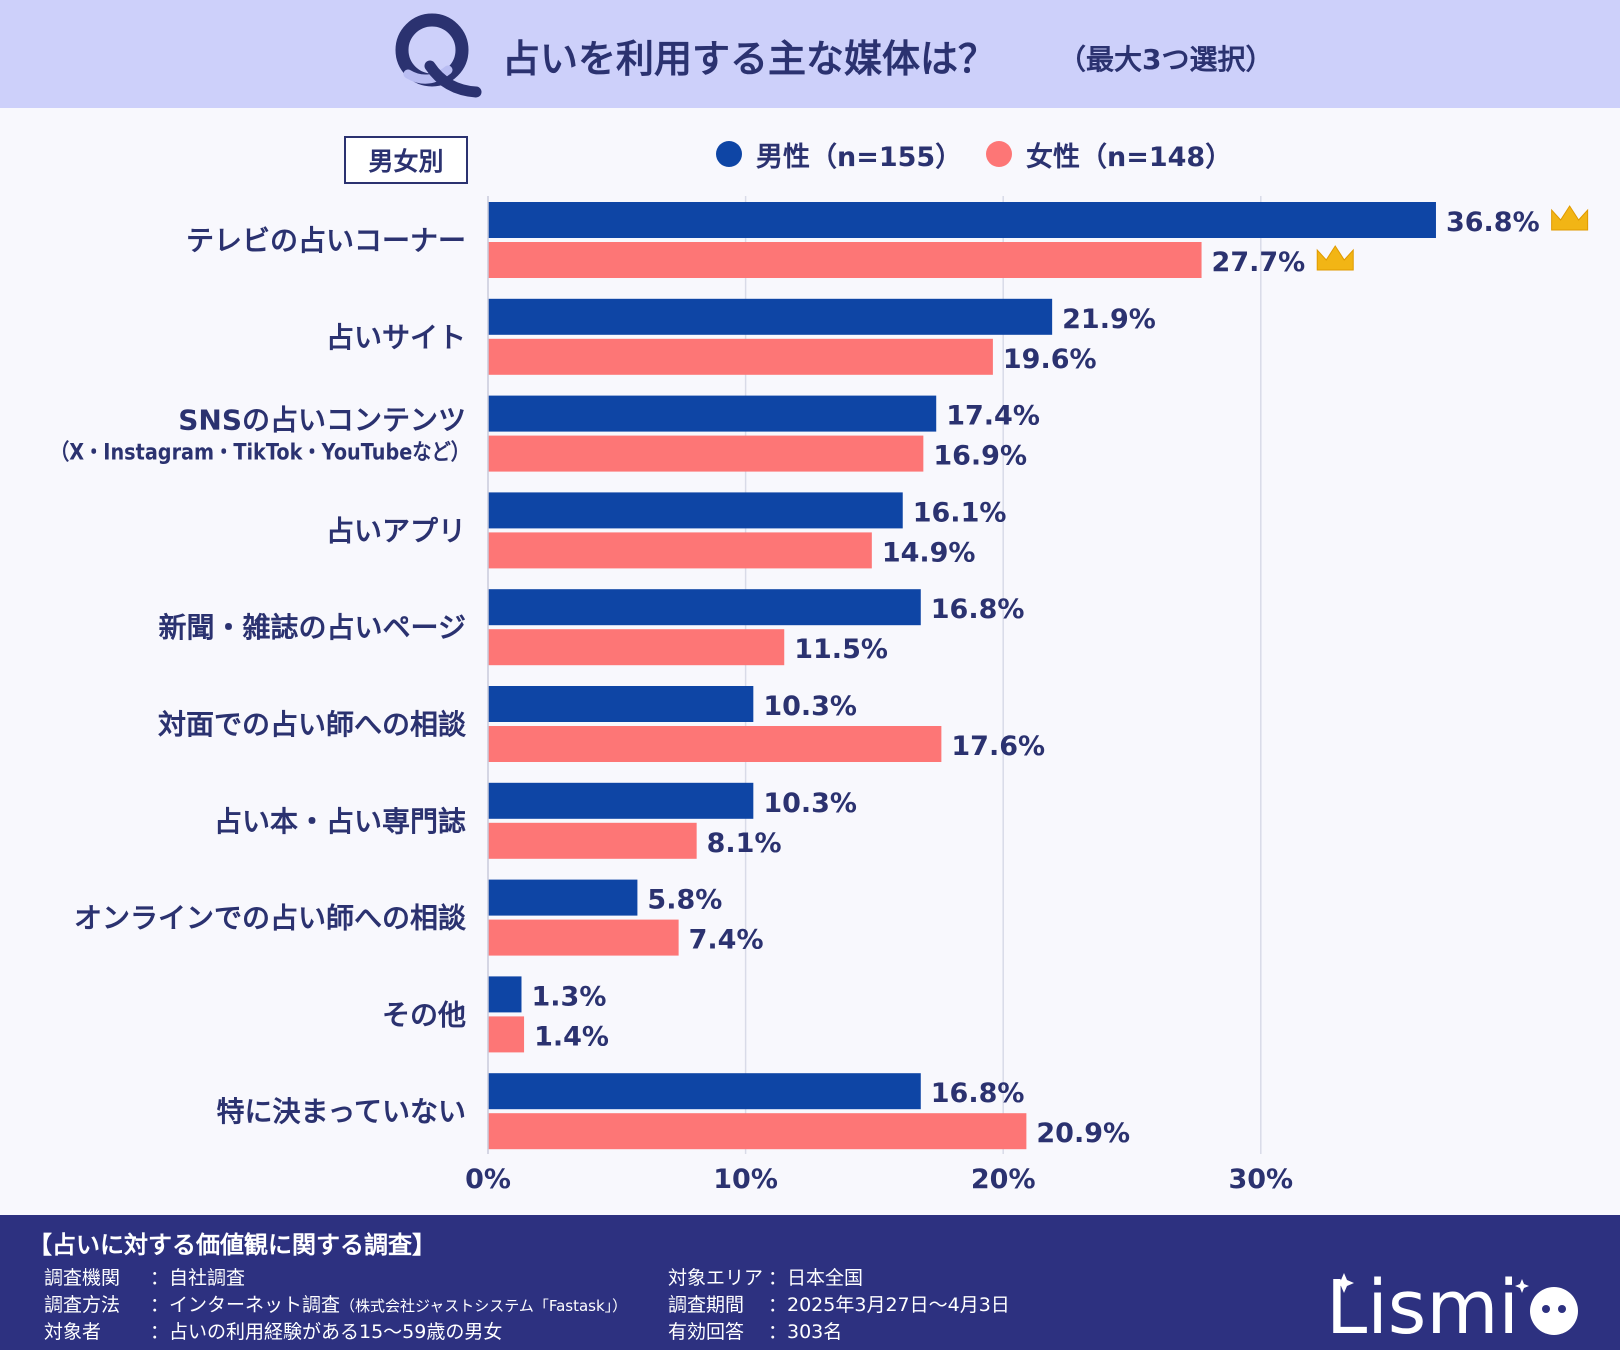 This screenshot has width=1620, height=1350. I want to click on footer-value-method-main: ：インターネット調査, so click(245, 1305).